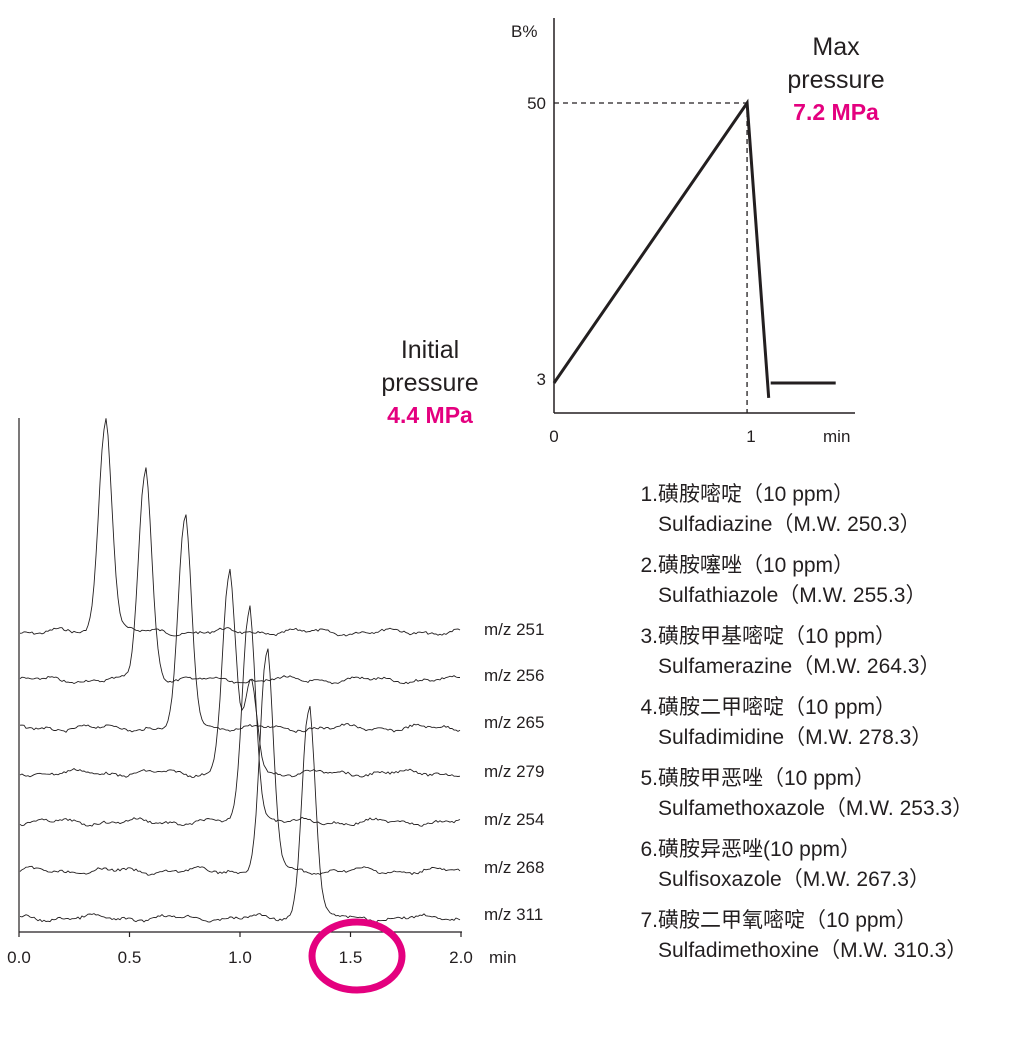 Image resolution: width=1014 pixels, height=1043 pixels. I want to click on chromatogram-x-tick-label: 2.0, so click(461, 957).